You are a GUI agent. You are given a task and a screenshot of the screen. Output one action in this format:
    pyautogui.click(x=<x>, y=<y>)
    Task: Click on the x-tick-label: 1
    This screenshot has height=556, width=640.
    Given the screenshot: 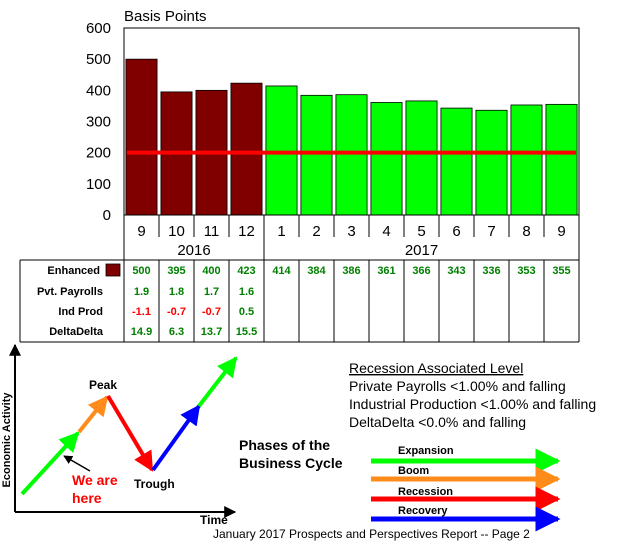 What is the action you would take?
    pyautogui.click(x=281, y=231)
    